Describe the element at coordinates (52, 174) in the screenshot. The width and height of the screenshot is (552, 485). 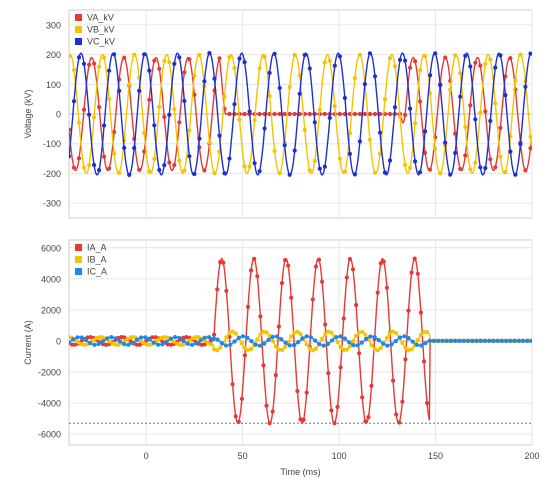
I see `y-tick-label: -200` at that location.